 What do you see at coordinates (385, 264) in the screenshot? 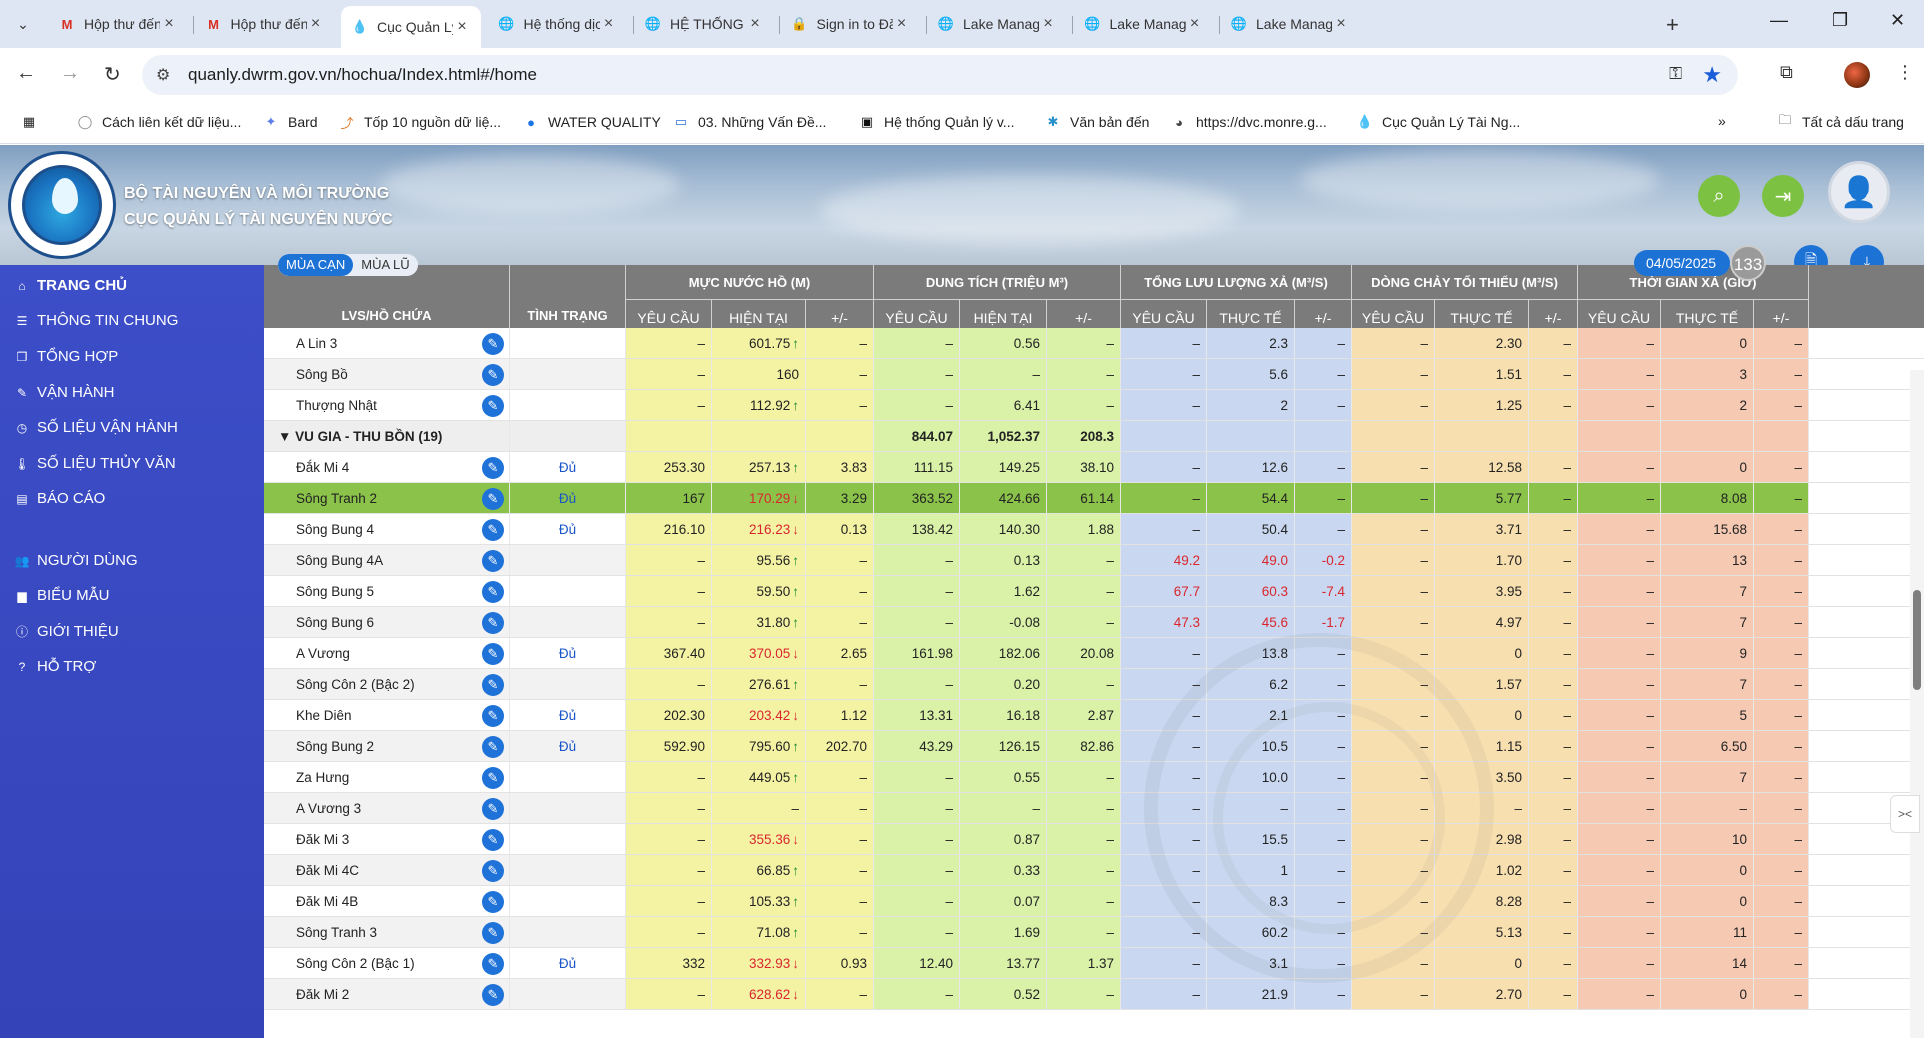
I see `flood-season-tab: MÙA LŨ` at bounding box center [385, 264].